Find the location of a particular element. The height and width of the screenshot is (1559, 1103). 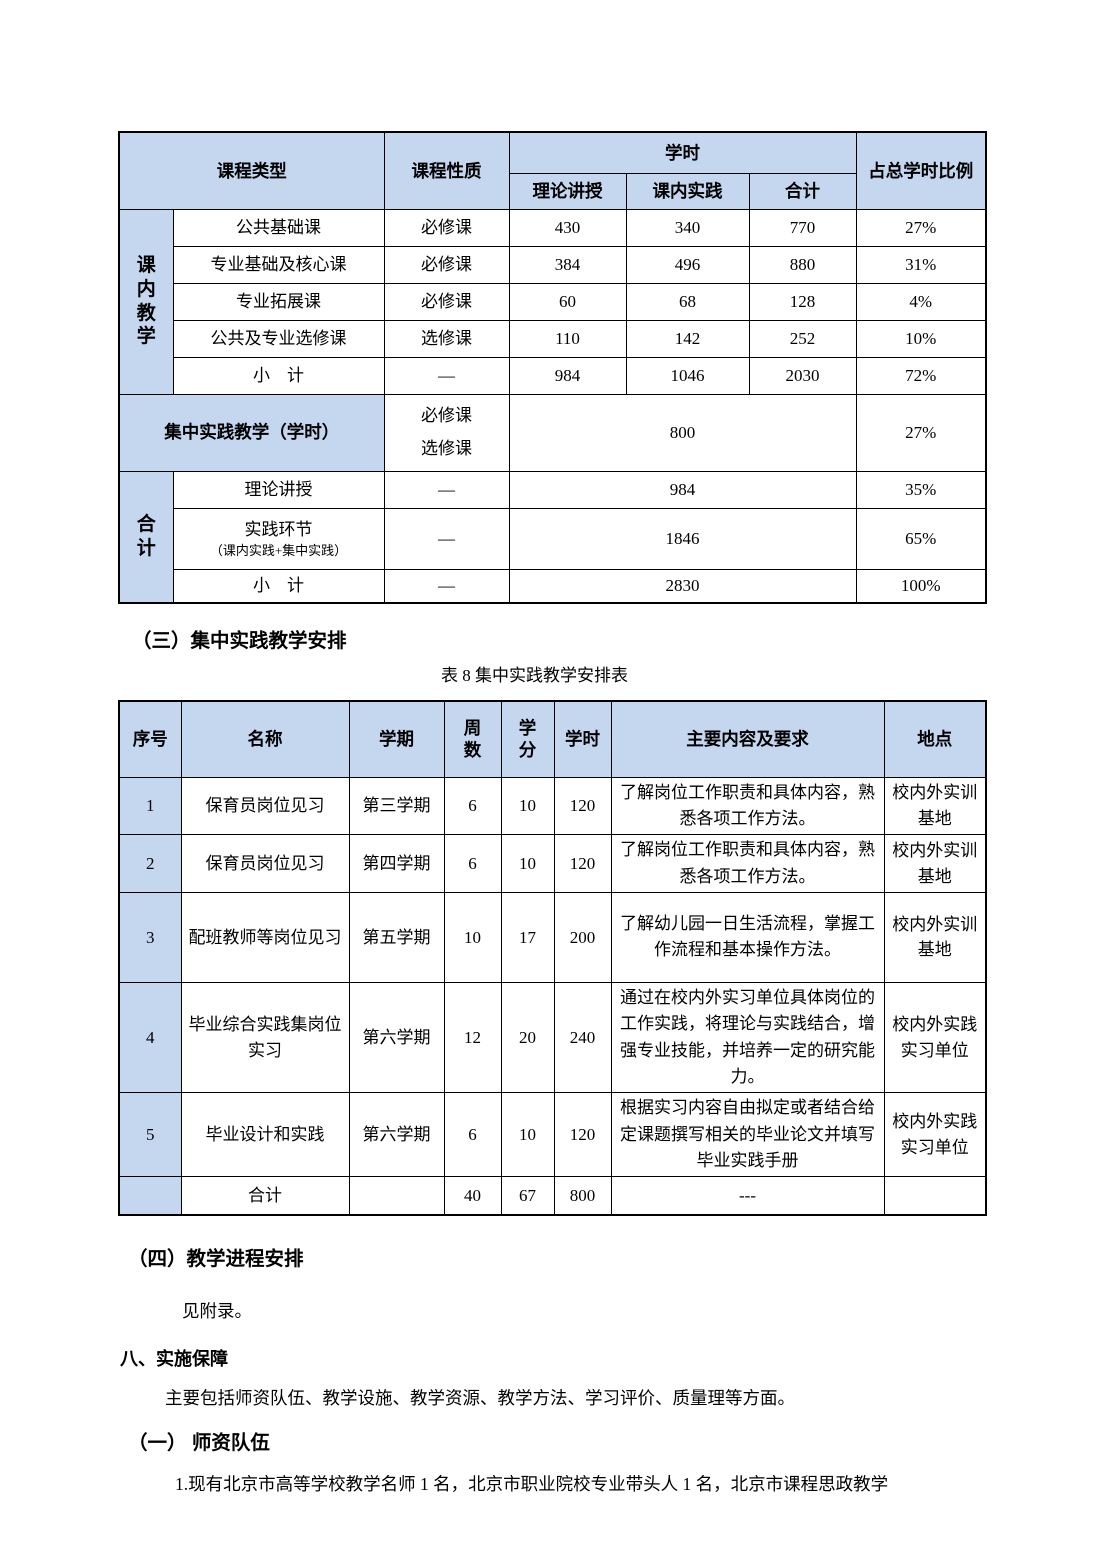

table-row: 专业拓展课 必修课 60 68 128 4% is located at coordinates (553, 301).